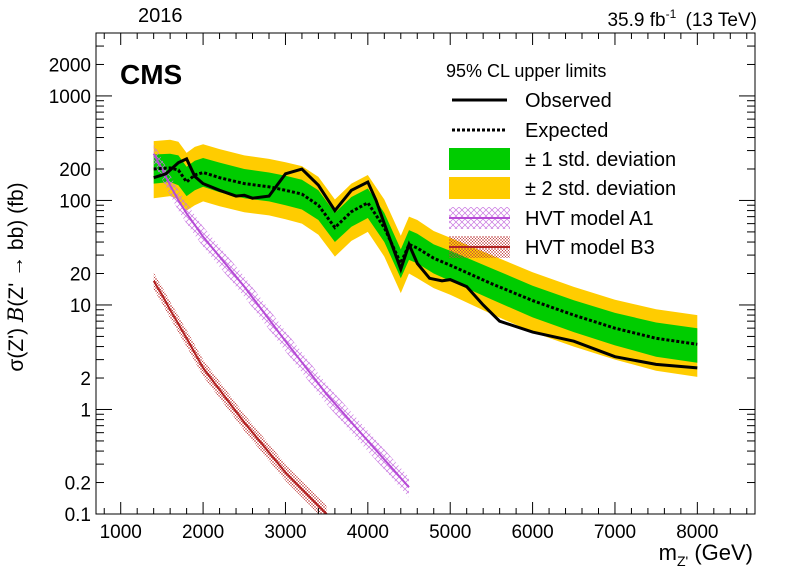  I want to click on hvt-b3-uncertainty-band, so click(240, 393).